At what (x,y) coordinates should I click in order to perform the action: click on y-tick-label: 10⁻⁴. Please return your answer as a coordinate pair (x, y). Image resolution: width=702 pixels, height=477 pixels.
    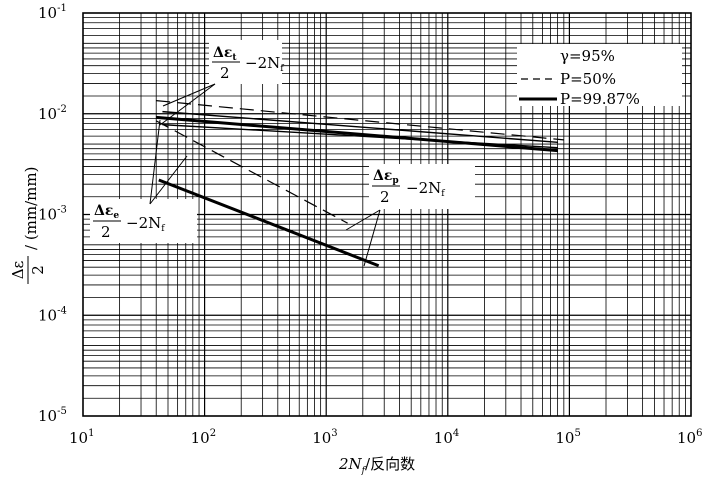
    Looking at the image, I should click on (52, 314).